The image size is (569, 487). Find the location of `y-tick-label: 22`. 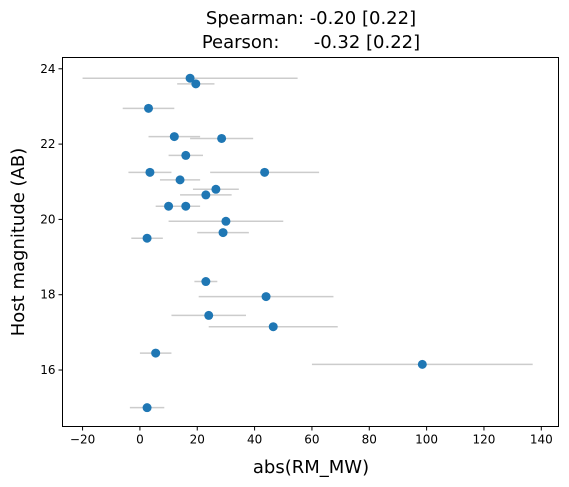

y-tick-label: 22 is located at coordinates (47, 144).